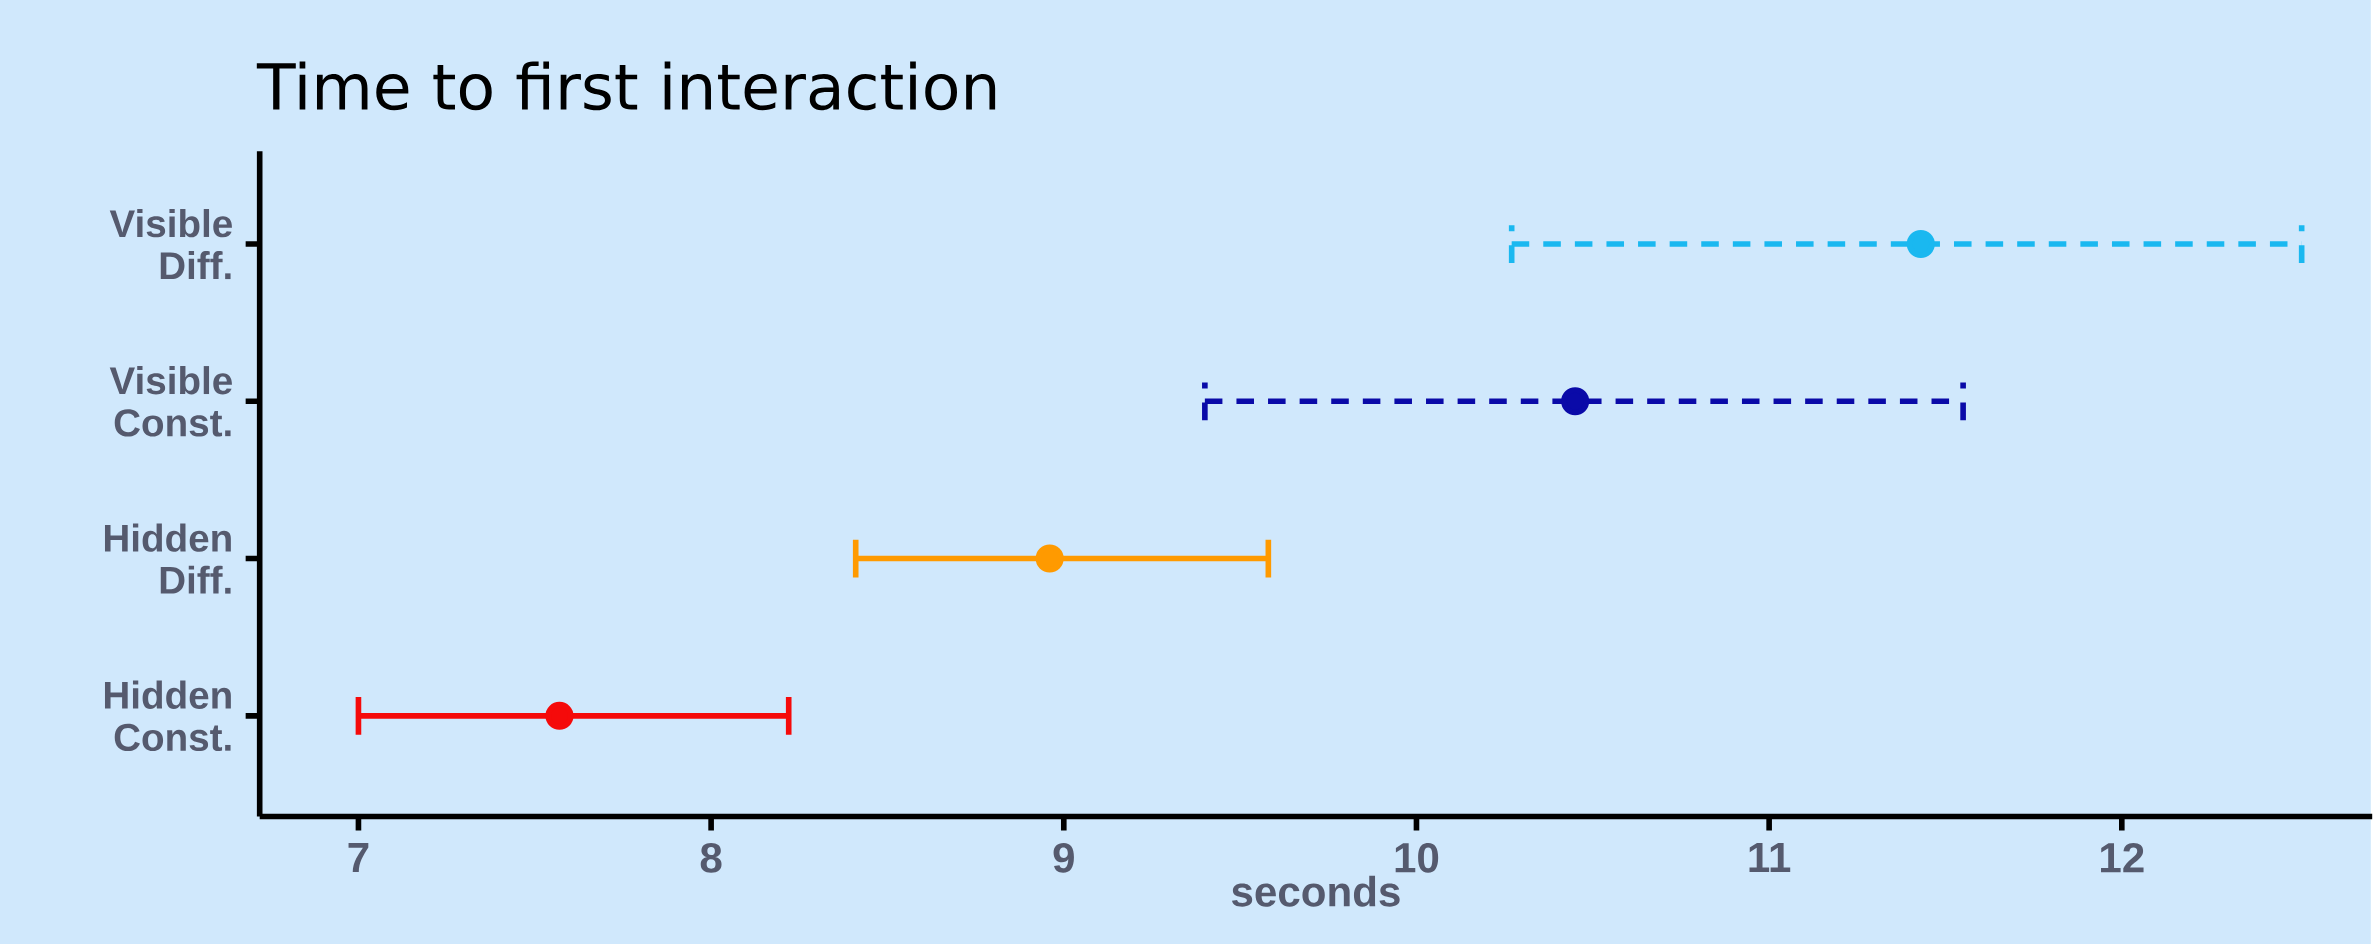 This screenshot has height=944, width=2375. I want to click on x-tick-label: 9, so click(1063, 857).